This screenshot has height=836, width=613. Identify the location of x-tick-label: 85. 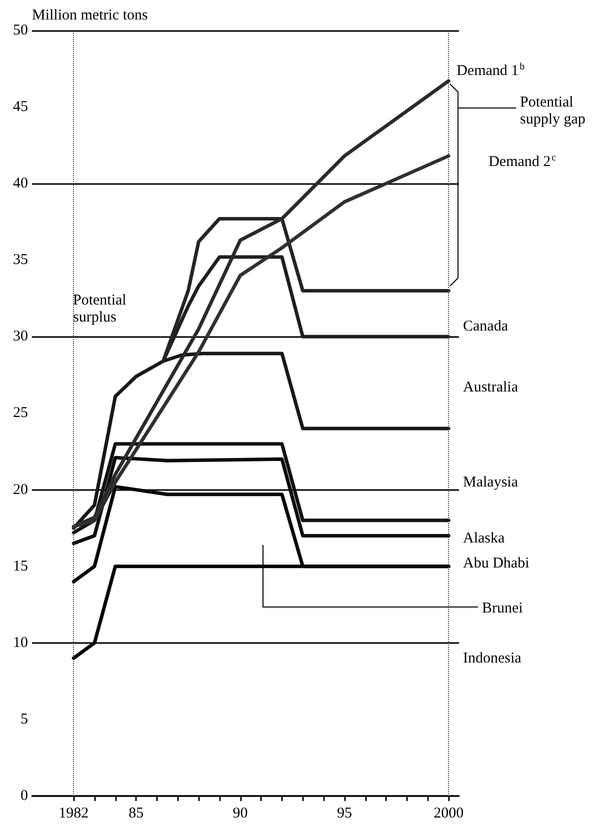
(136, 814).